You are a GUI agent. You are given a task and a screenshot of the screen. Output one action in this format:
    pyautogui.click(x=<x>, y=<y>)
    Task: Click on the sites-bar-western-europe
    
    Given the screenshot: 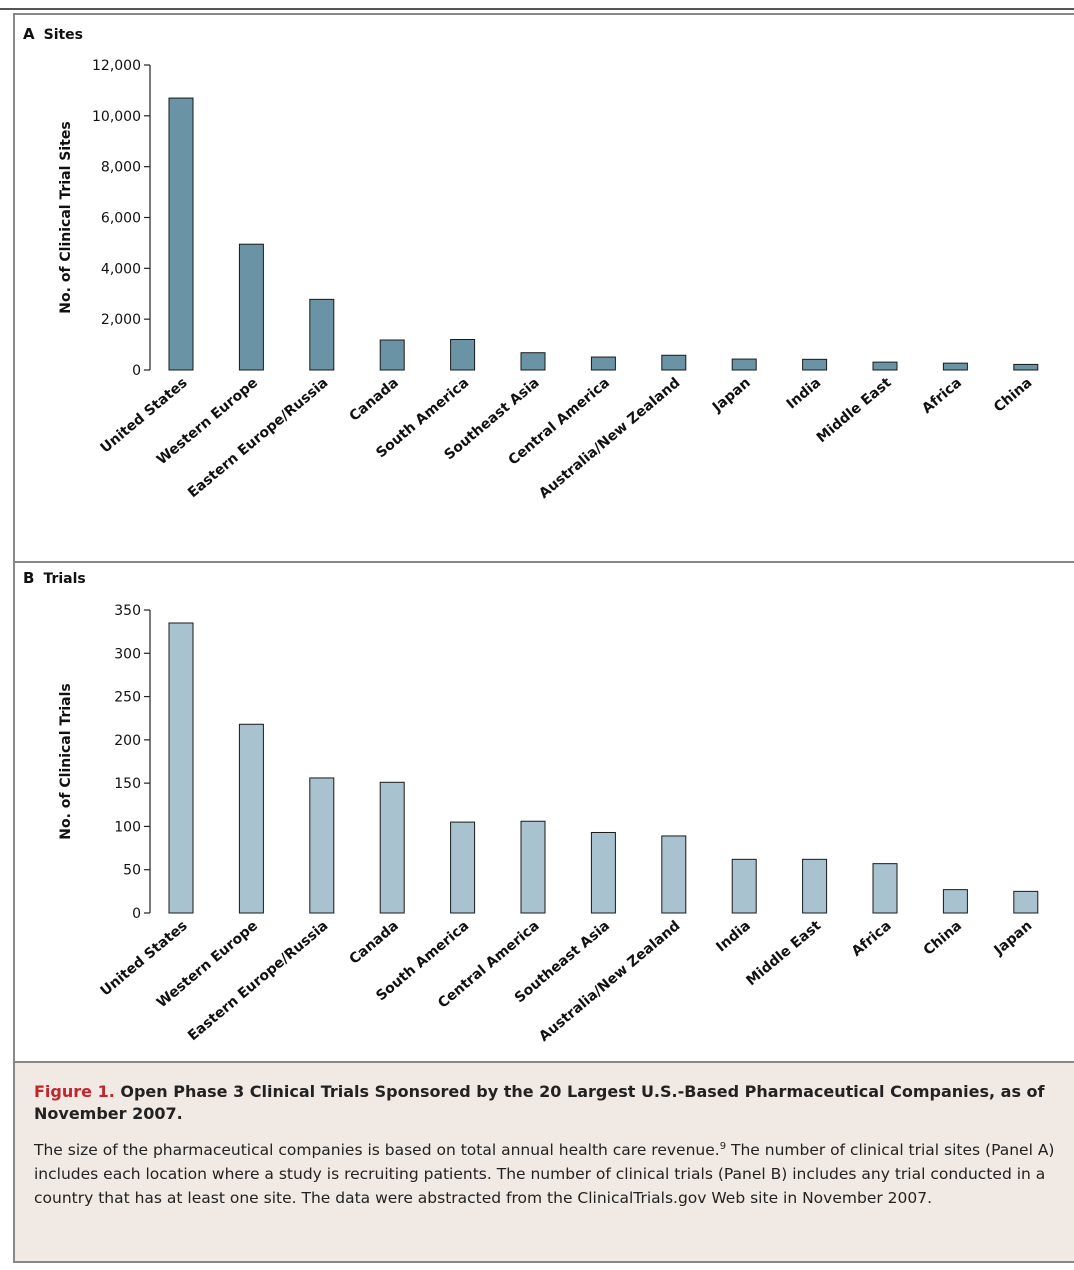 What is the action you would take?
    pyautogui.click(x=251, y=307)
    